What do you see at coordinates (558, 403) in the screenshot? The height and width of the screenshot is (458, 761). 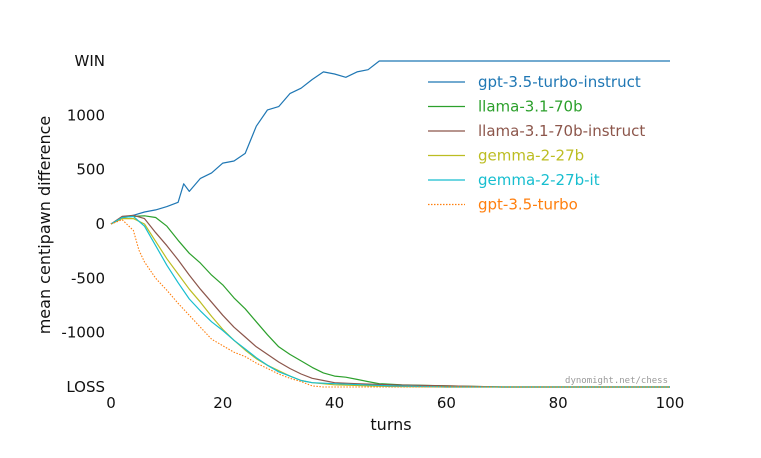 I see `x-tick-label: 80` at bounding box center [558, 403].